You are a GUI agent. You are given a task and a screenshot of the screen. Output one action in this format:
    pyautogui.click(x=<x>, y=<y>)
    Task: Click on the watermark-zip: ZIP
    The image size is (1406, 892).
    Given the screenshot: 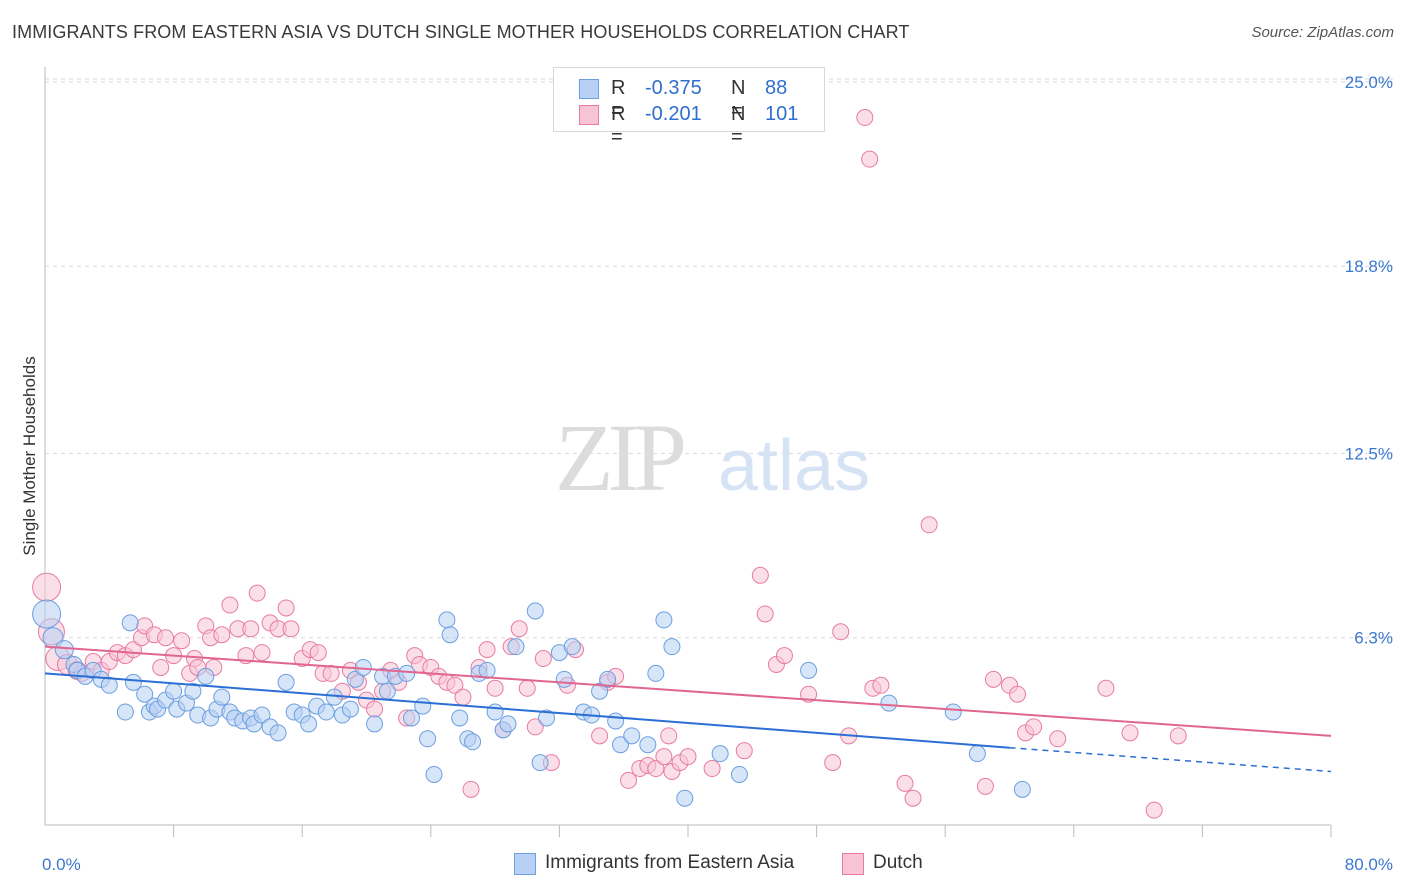 What is the action you would take?
    pyautogui.click(x=619, y=457)
    